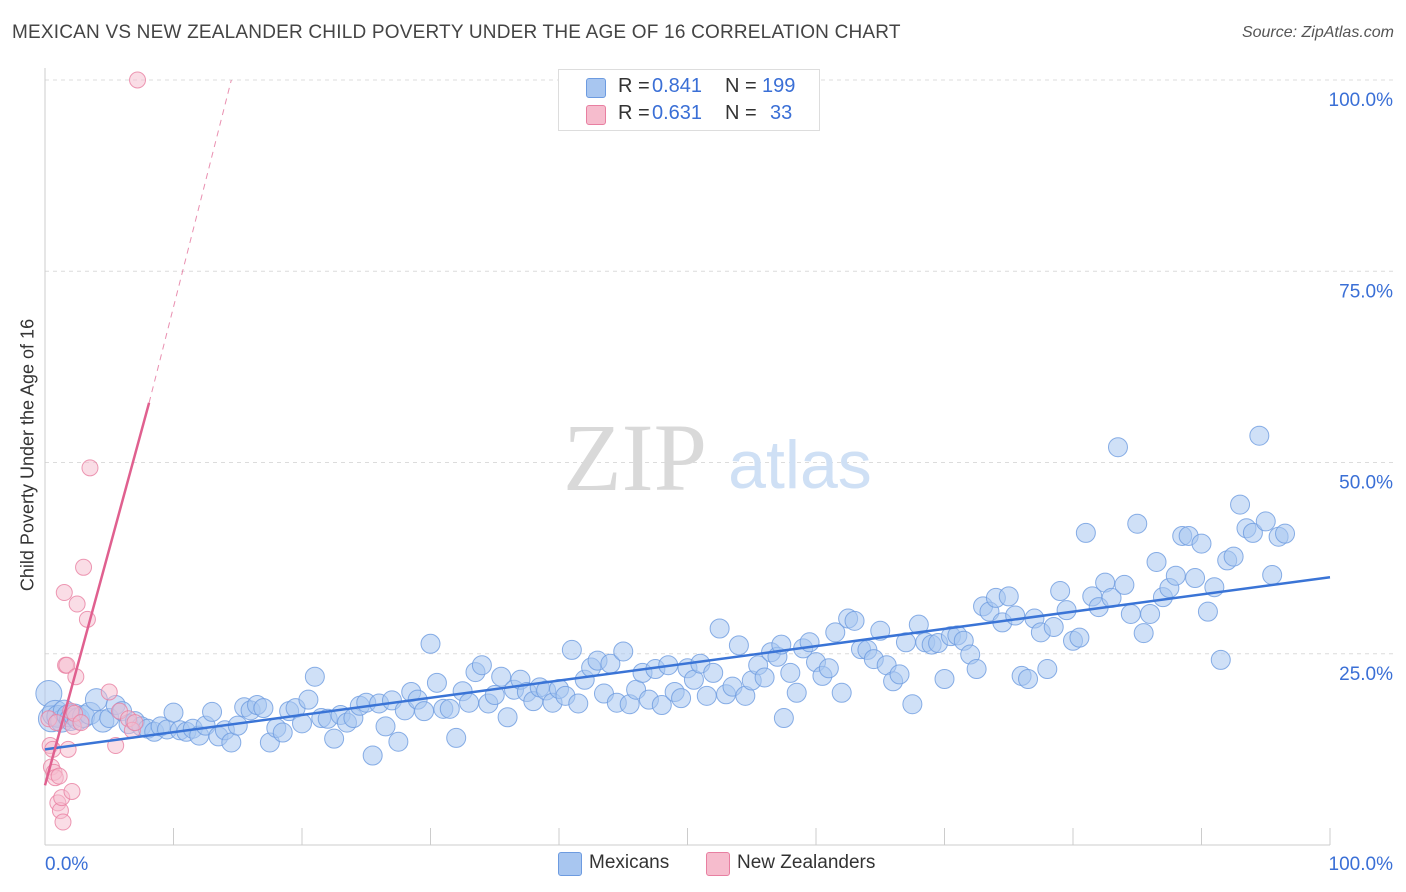 Image resolution: width=1406 pixels, height=892 pixels. I want to click on legend-r-label: R =, so click(634, 86).